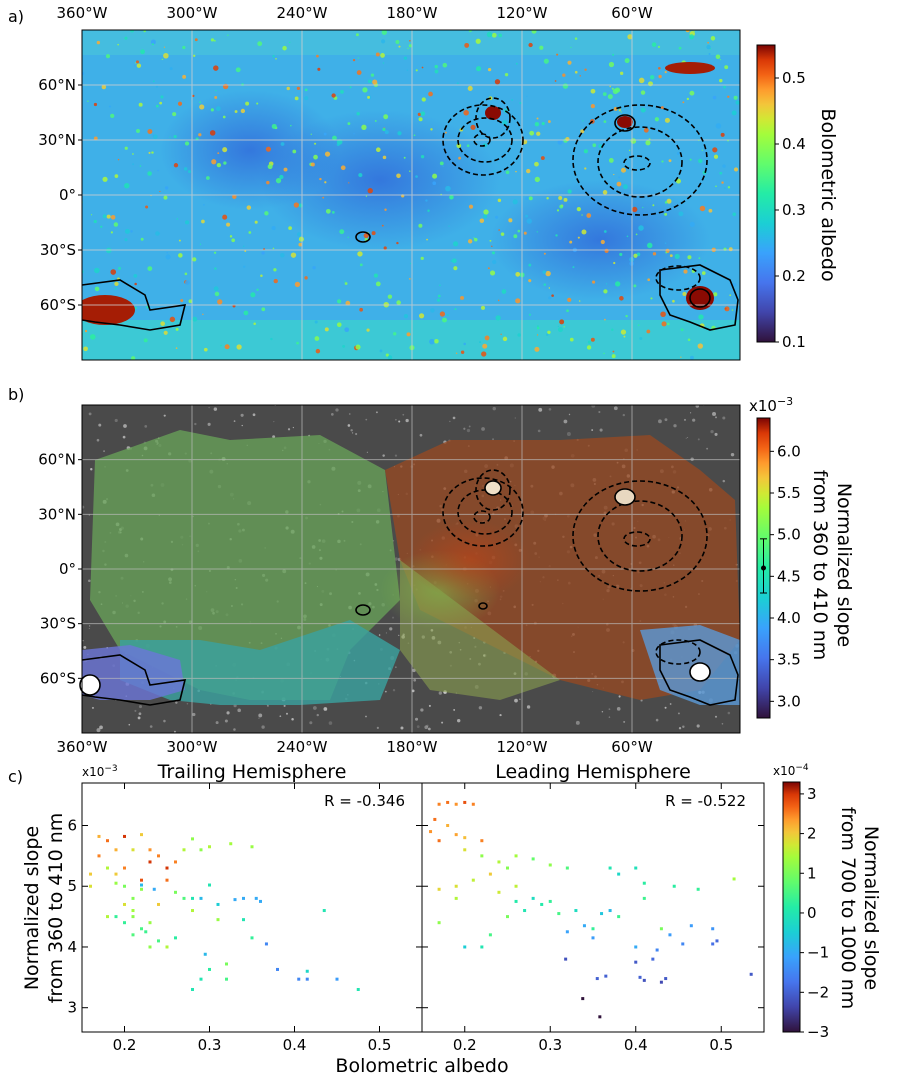 The height and width of the screenshot is (1081, 900). Describe the element at coordinates (591, 909) in the screenshot. I see `leading-scatter` at that location.